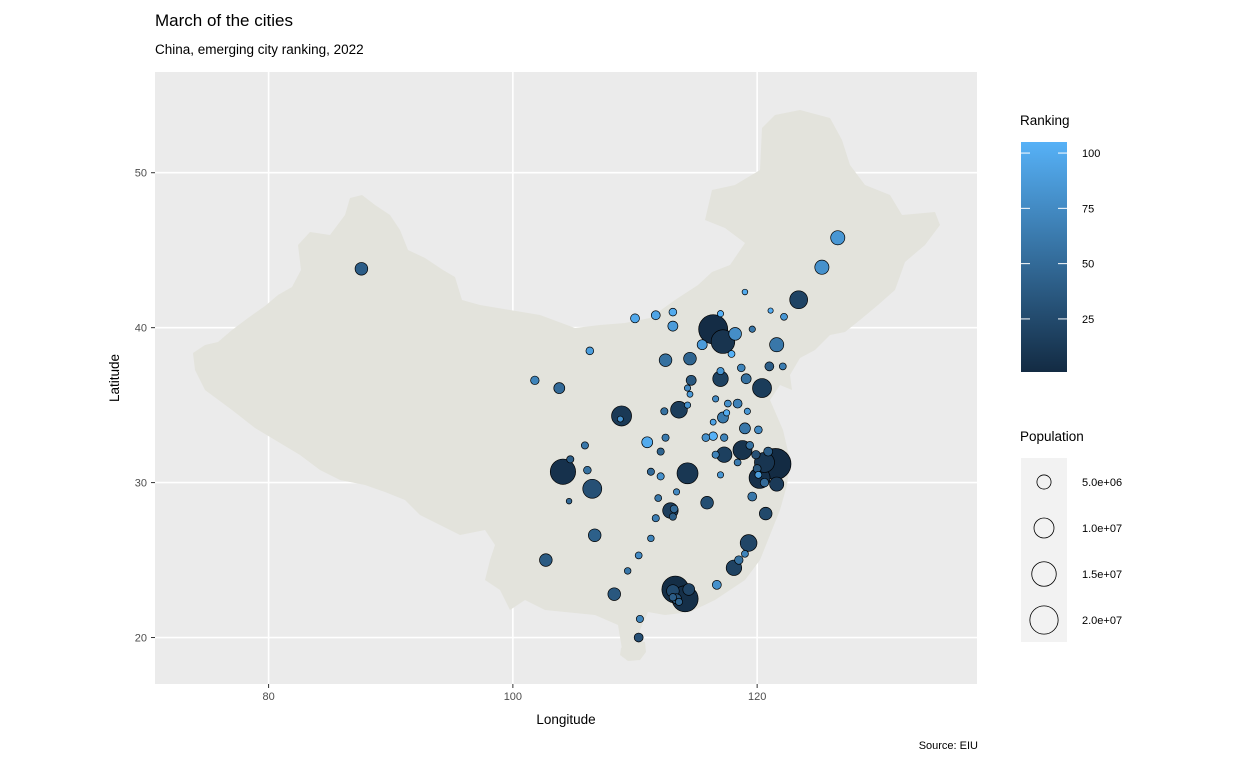 The image size is (1248, 768). I want to click on size-legend-label: 1.0e+07, so click(1102, 529).